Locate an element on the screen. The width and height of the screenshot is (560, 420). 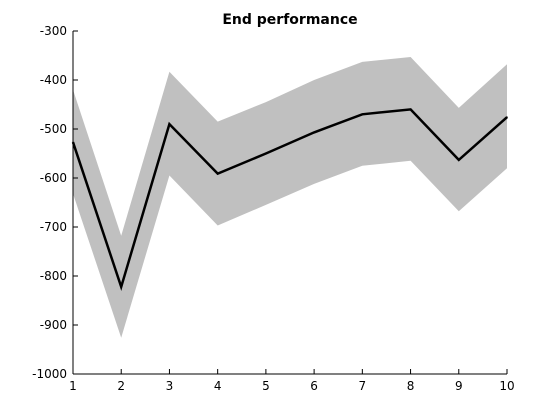
x-tick-label: 6 is located at coordinates (314, 386).